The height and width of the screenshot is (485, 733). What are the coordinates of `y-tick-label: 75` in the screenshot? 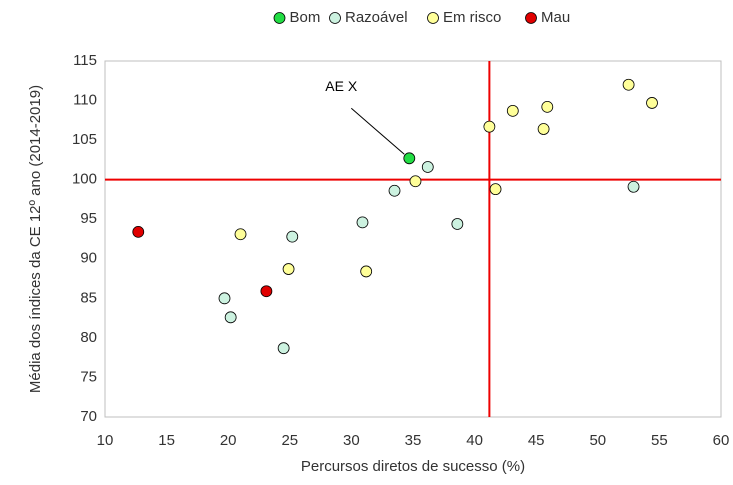 It's located at (88, 376).